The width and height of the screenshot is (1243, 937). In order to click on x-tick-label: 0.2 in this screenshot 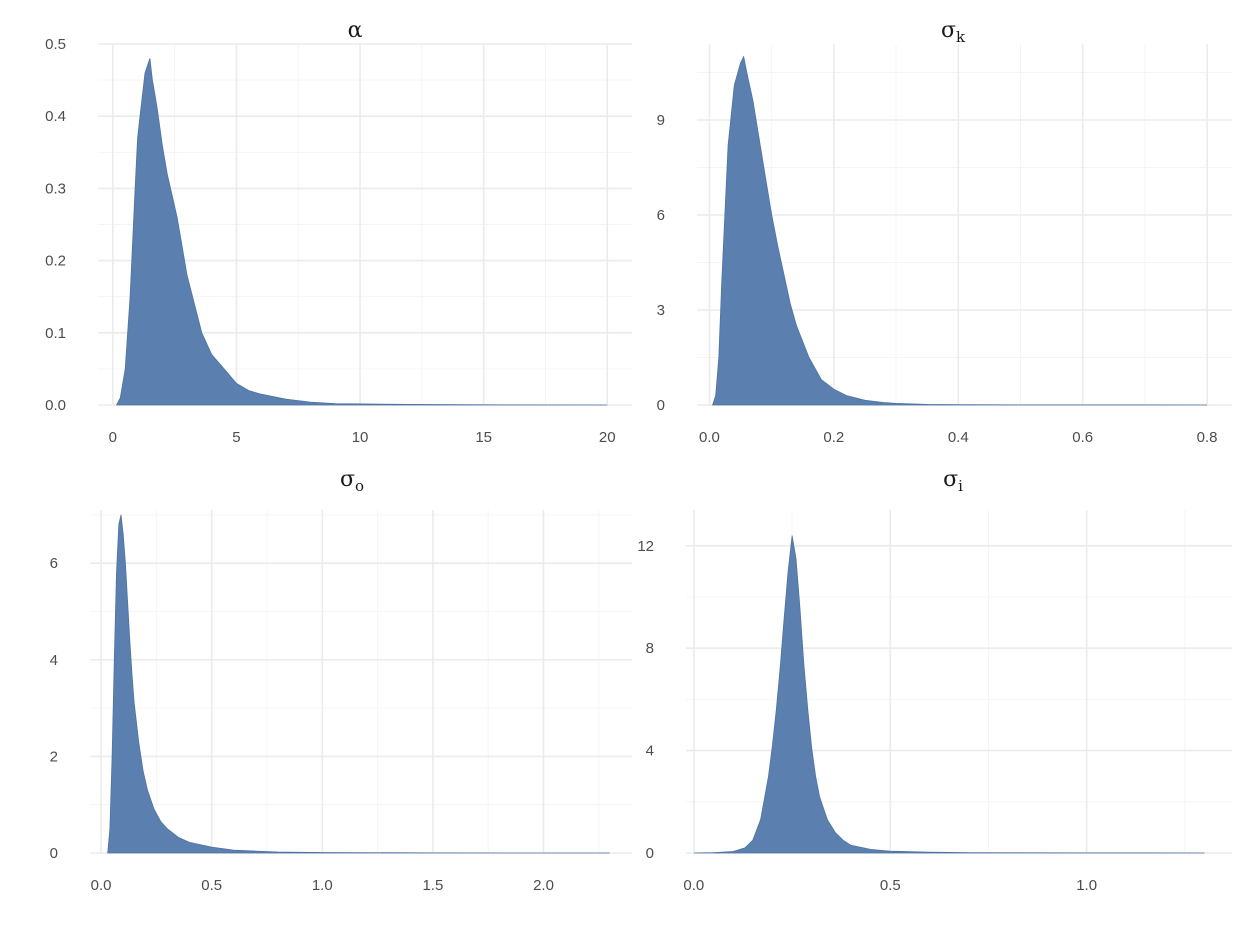, I will do `click(833, 437)`.